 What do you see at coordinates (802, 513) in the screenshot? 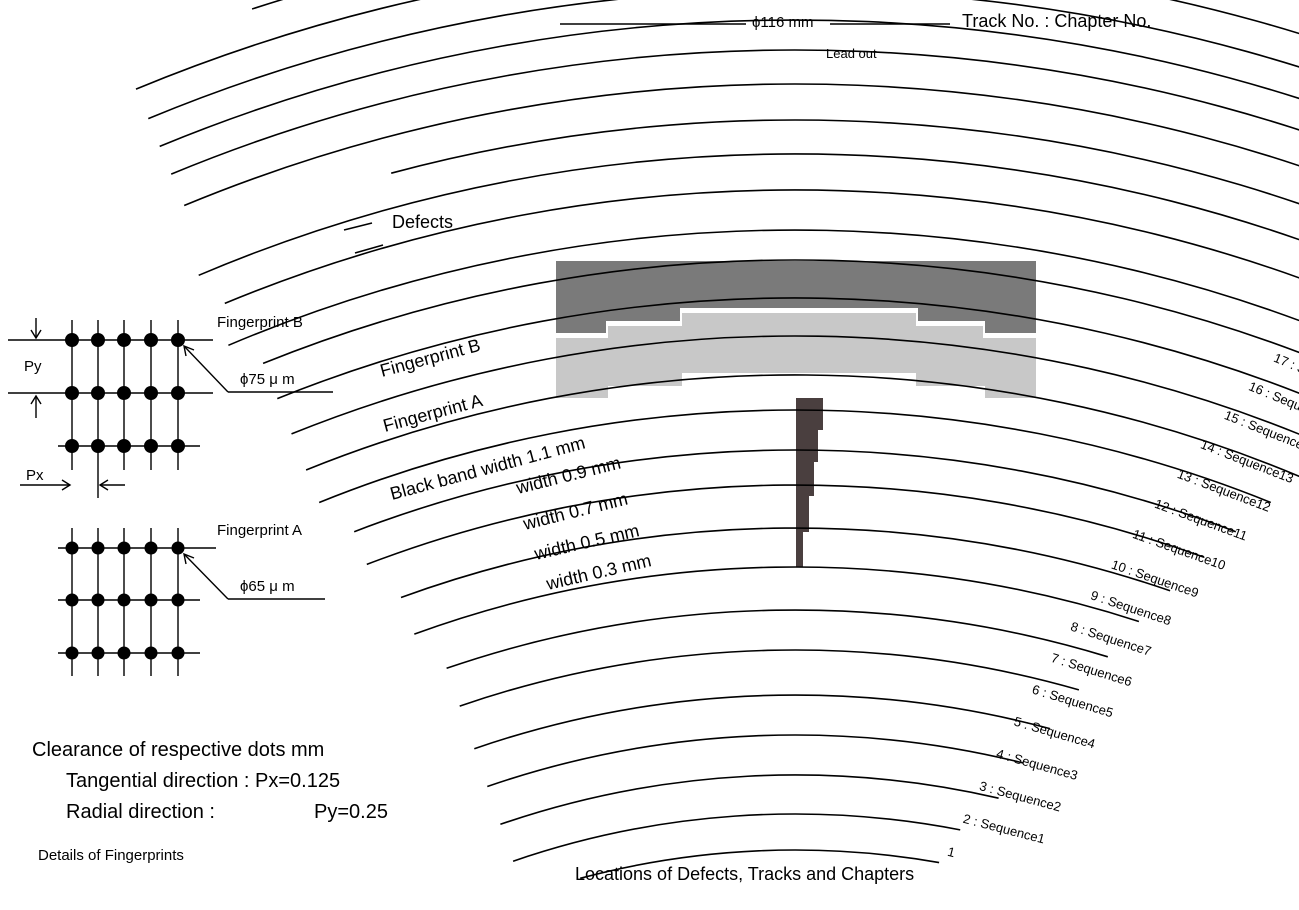
I see `black-band-0-5mm` at bounding box center [802, 513].